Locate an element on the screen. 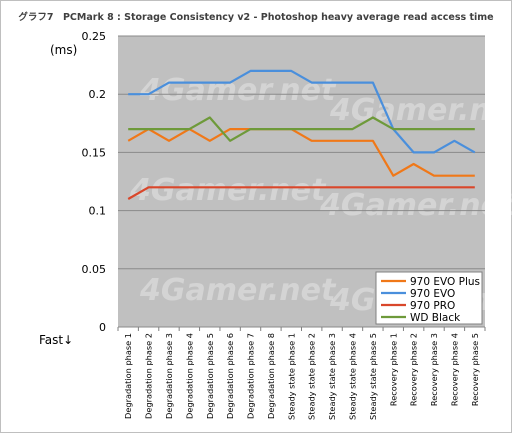 The height and width of the screenshot is (433, 512). x-tick-label: Degradation phase 6 is located at coordinates (230, 376).